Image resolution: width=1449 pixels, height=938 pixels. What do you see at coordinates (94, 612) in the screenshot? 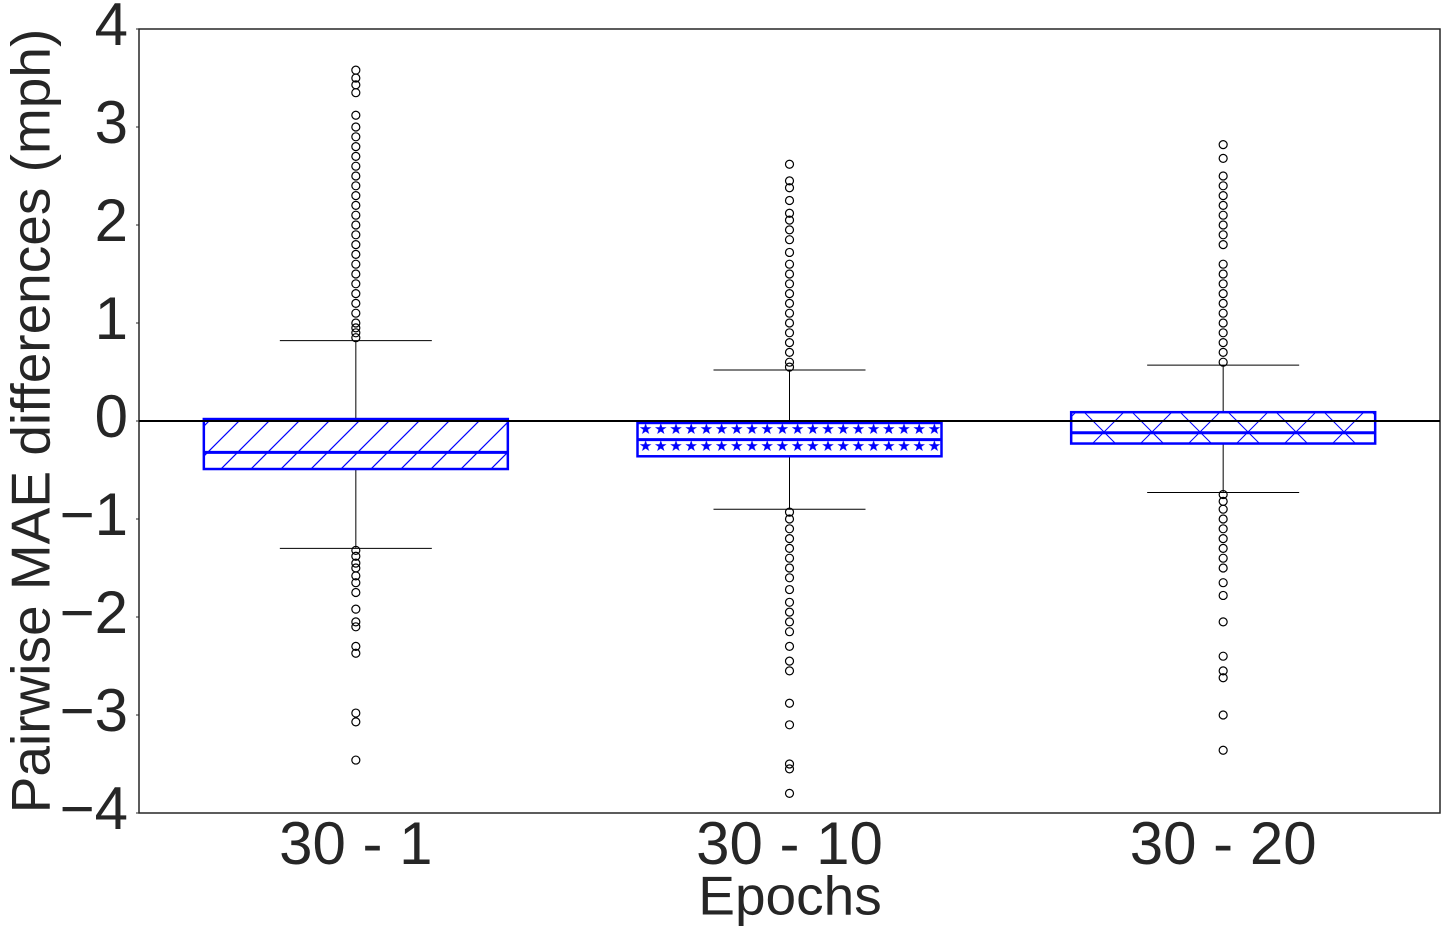
I see `y-tick-label: −2` at bounding box center [94, 612].